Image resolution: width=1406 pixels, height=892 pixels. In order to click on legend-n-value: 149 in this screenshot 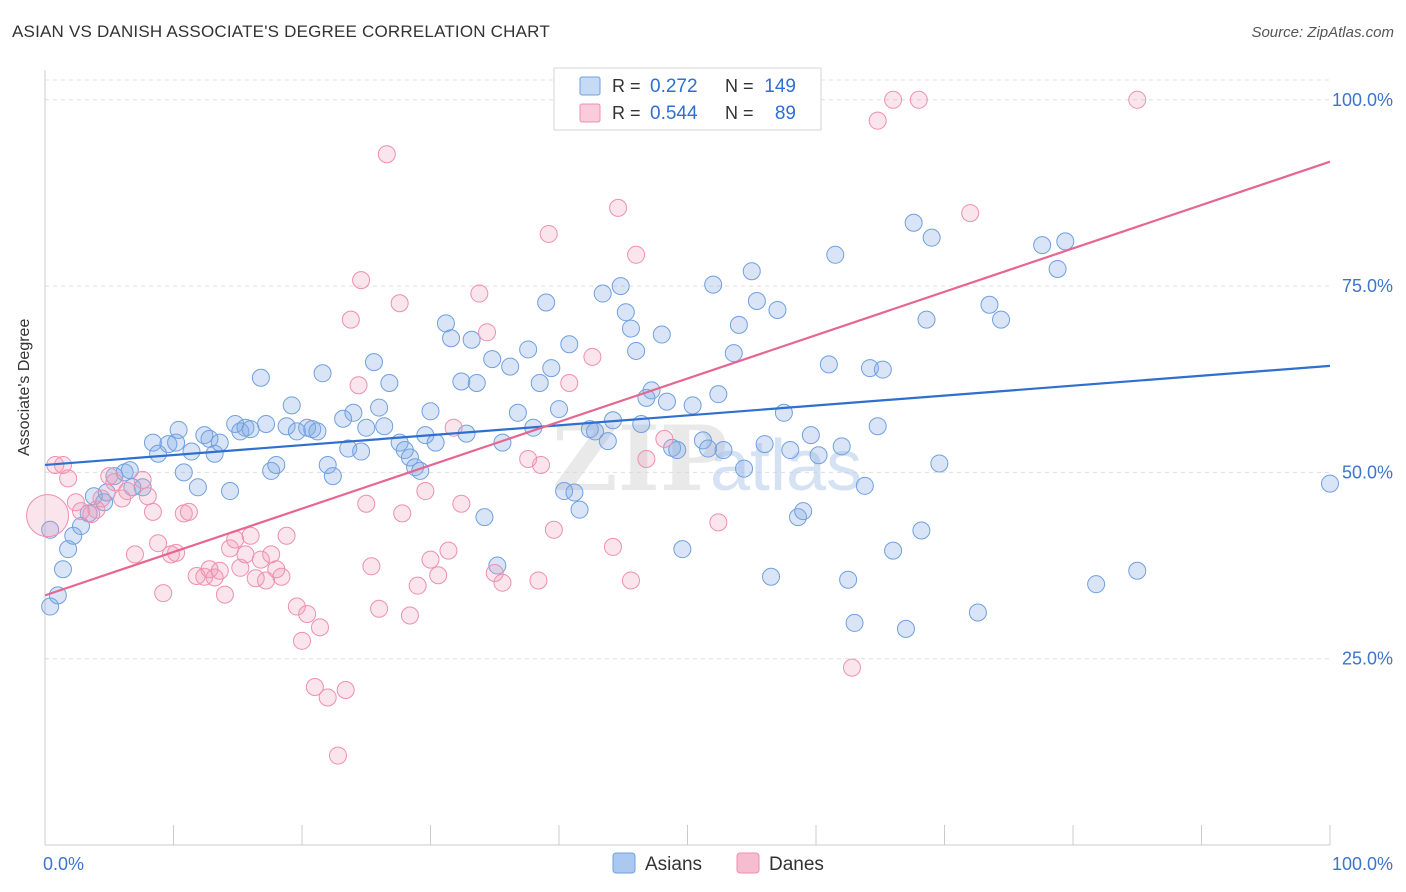, I will do `click(780, 86)`.